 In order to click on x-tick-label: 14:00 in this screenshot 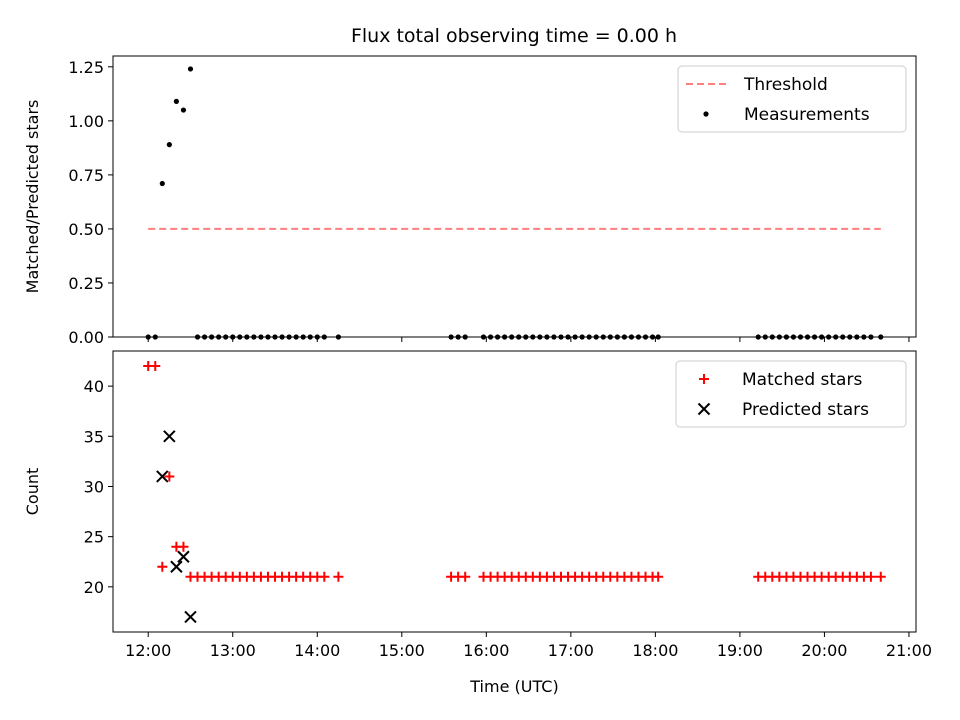, I will do `click(317, 650)`.